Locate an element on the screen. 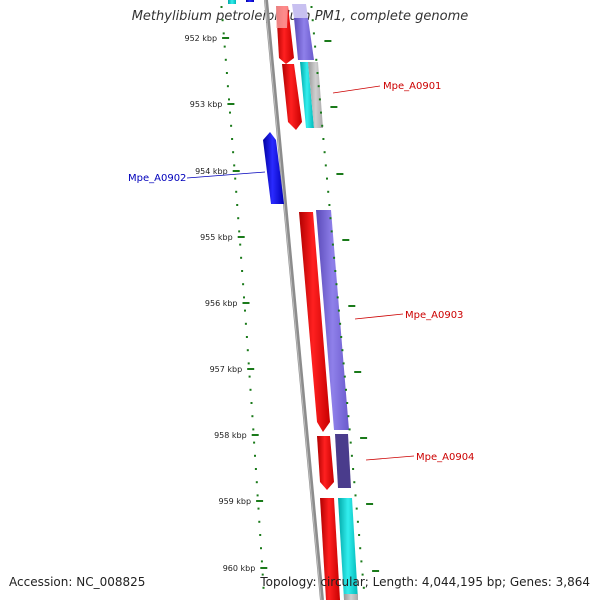  genome-backbone is located at coordinates (294, 300).